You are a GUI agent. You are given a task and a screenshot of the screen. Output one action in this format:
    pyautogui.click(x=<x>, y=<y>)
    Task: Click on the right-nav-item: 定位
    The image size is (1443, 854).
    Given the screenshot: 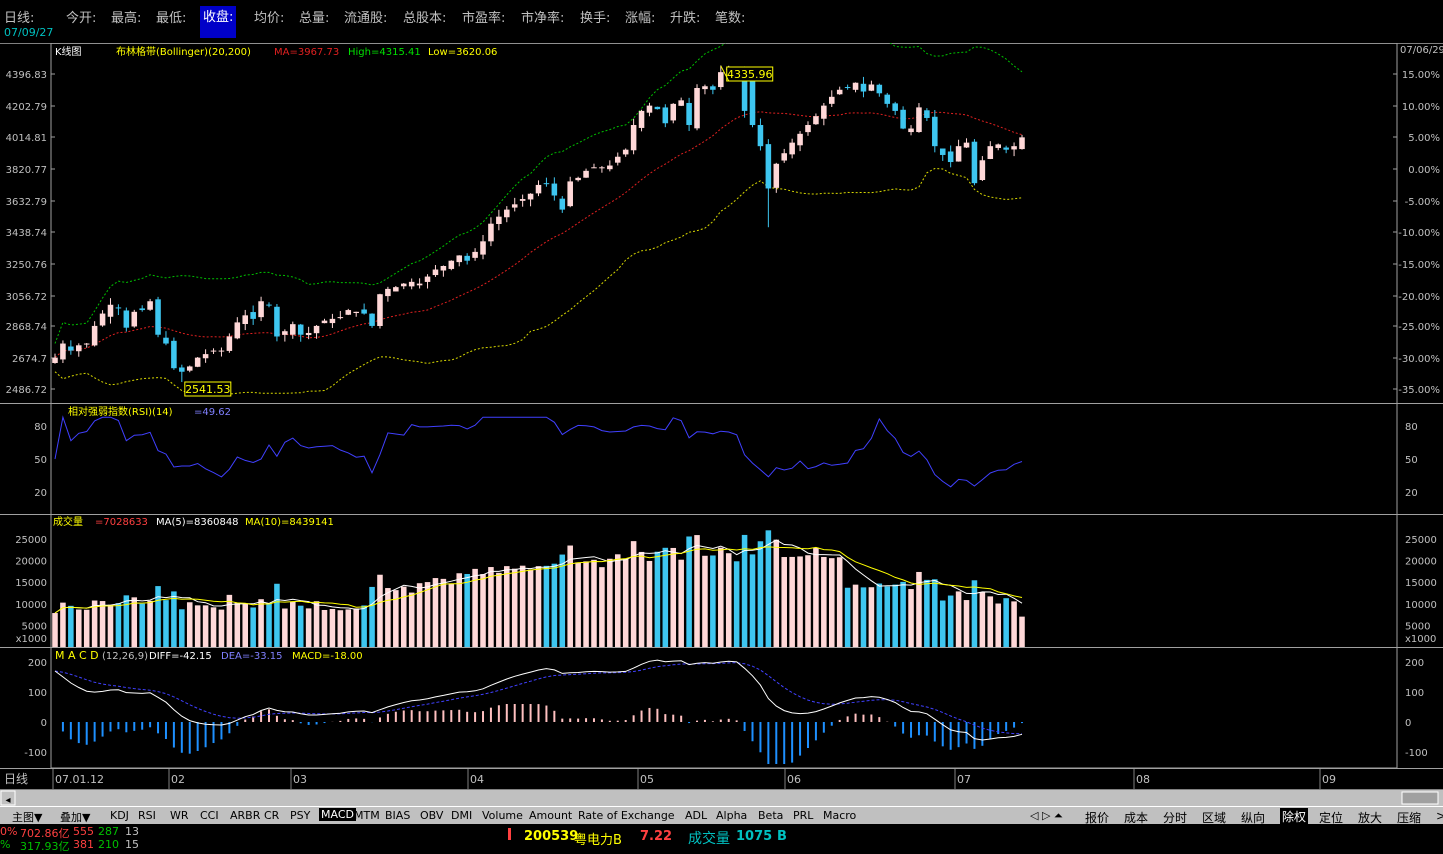 What is the action you would take?
    pyautogui.click(x=1331, y=818)
    